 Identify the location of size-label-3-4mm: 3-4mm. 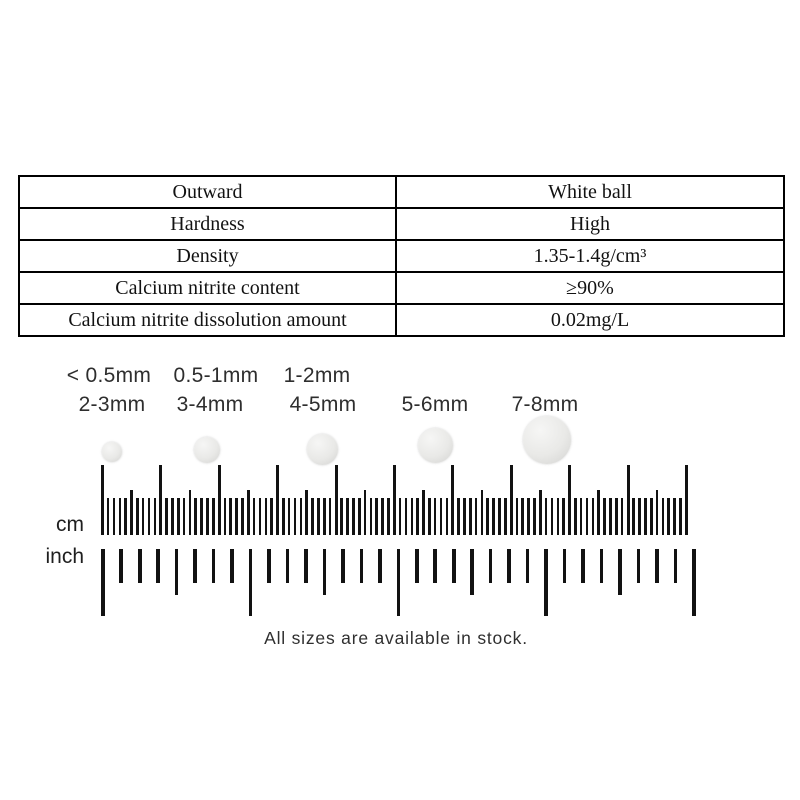
(210, 404).